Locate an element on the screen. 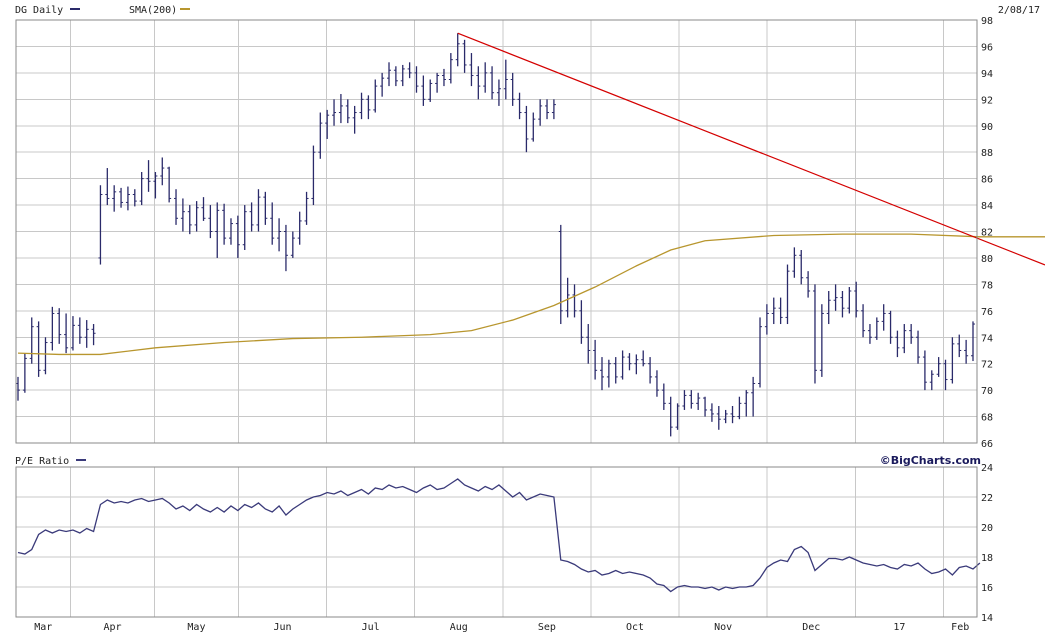  price-y-tick-label: 90 is located at coordinates (987, 127).